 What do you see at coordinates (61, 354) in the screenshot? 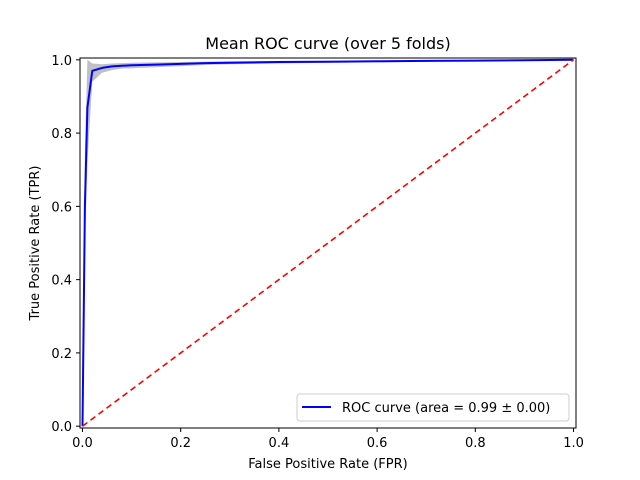
I see `y-tick-label: 0.2` at bounding box center [61, 354].